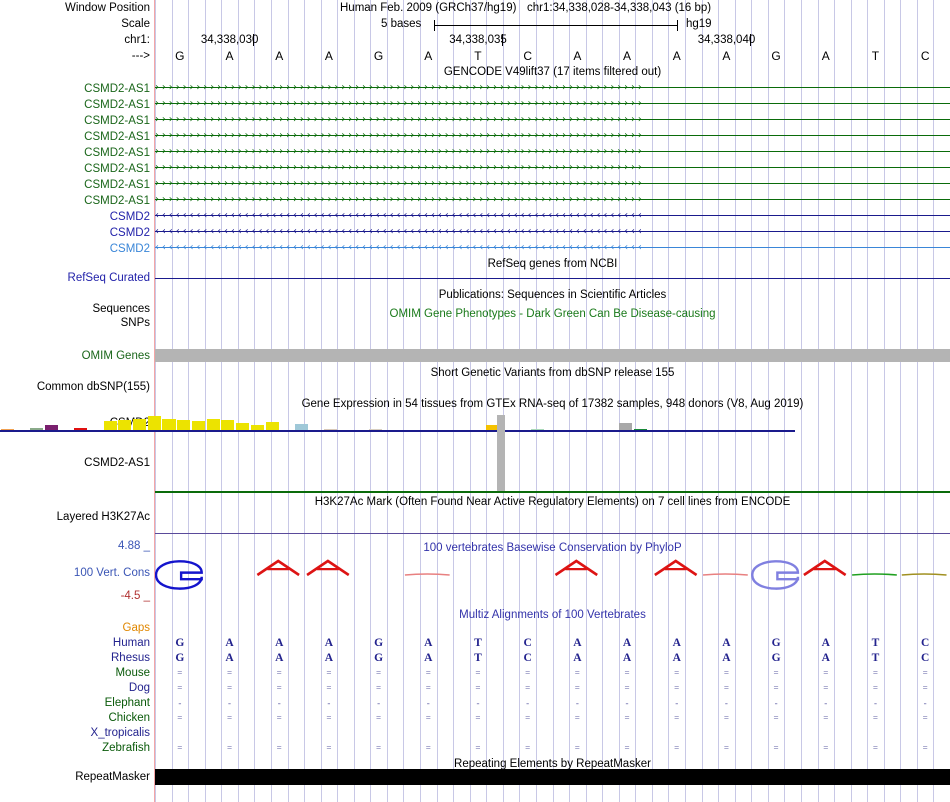  Describe the element at coordinates (117, 463) in the screenshot. I see `gtex-csmd2as1-label: CSMD2-AS1` at that location.